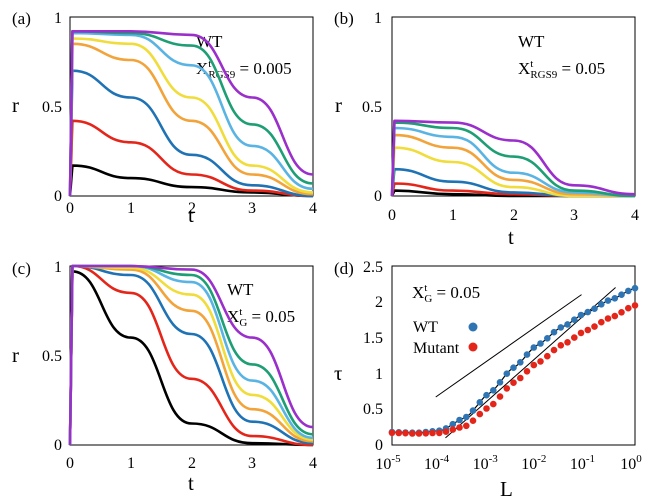  What do you see at coordinates (21, 268) in the screenshot?
I see `panel-c-label: (c)` at bounding box center [21, 268].